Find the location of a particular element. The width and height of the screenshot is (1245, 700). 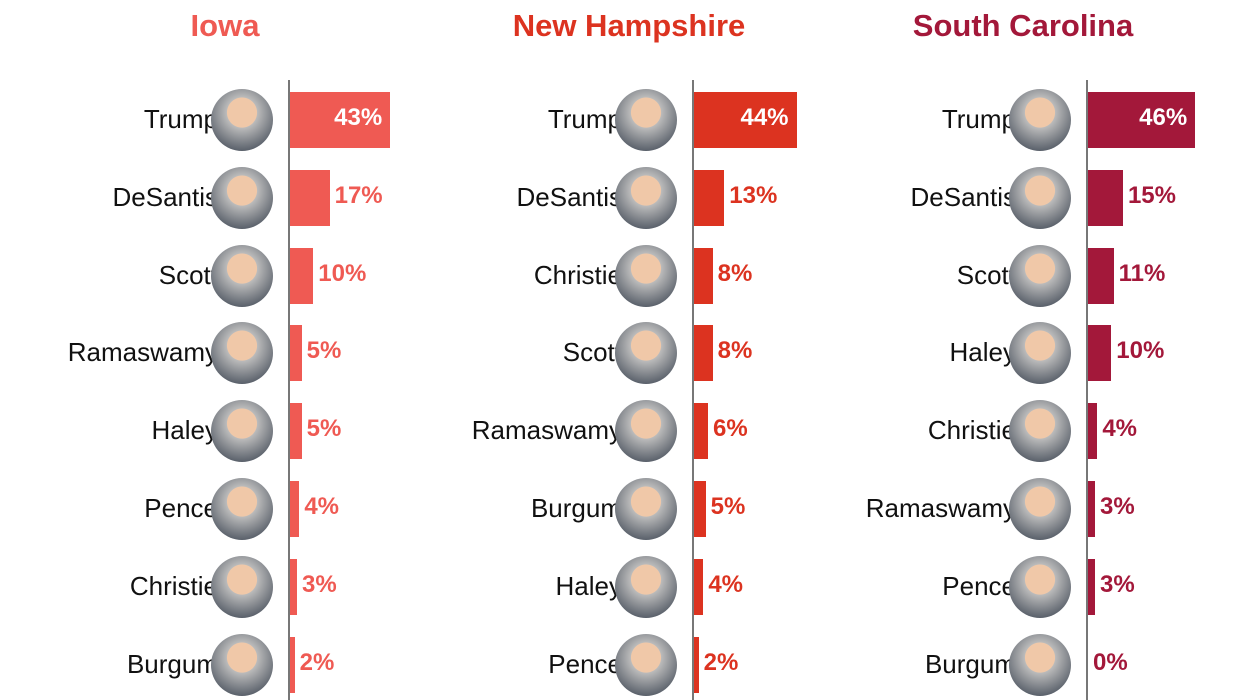

bar-row: Ramaswamy 3% is located at coordinates (1023, 509).